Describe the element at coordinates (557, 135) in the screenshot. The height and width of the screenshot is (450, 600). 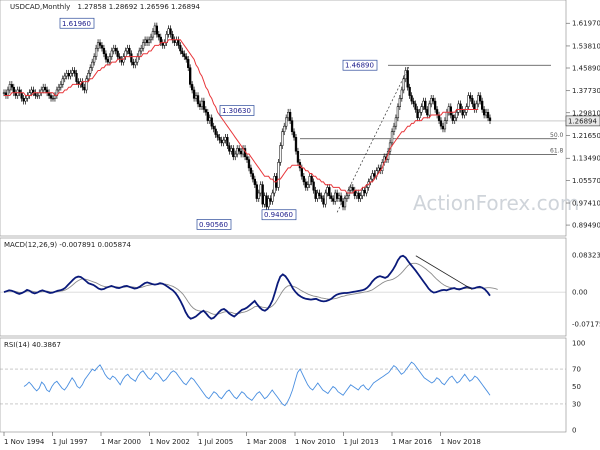
I see `fib-label: 50.0` at that location.